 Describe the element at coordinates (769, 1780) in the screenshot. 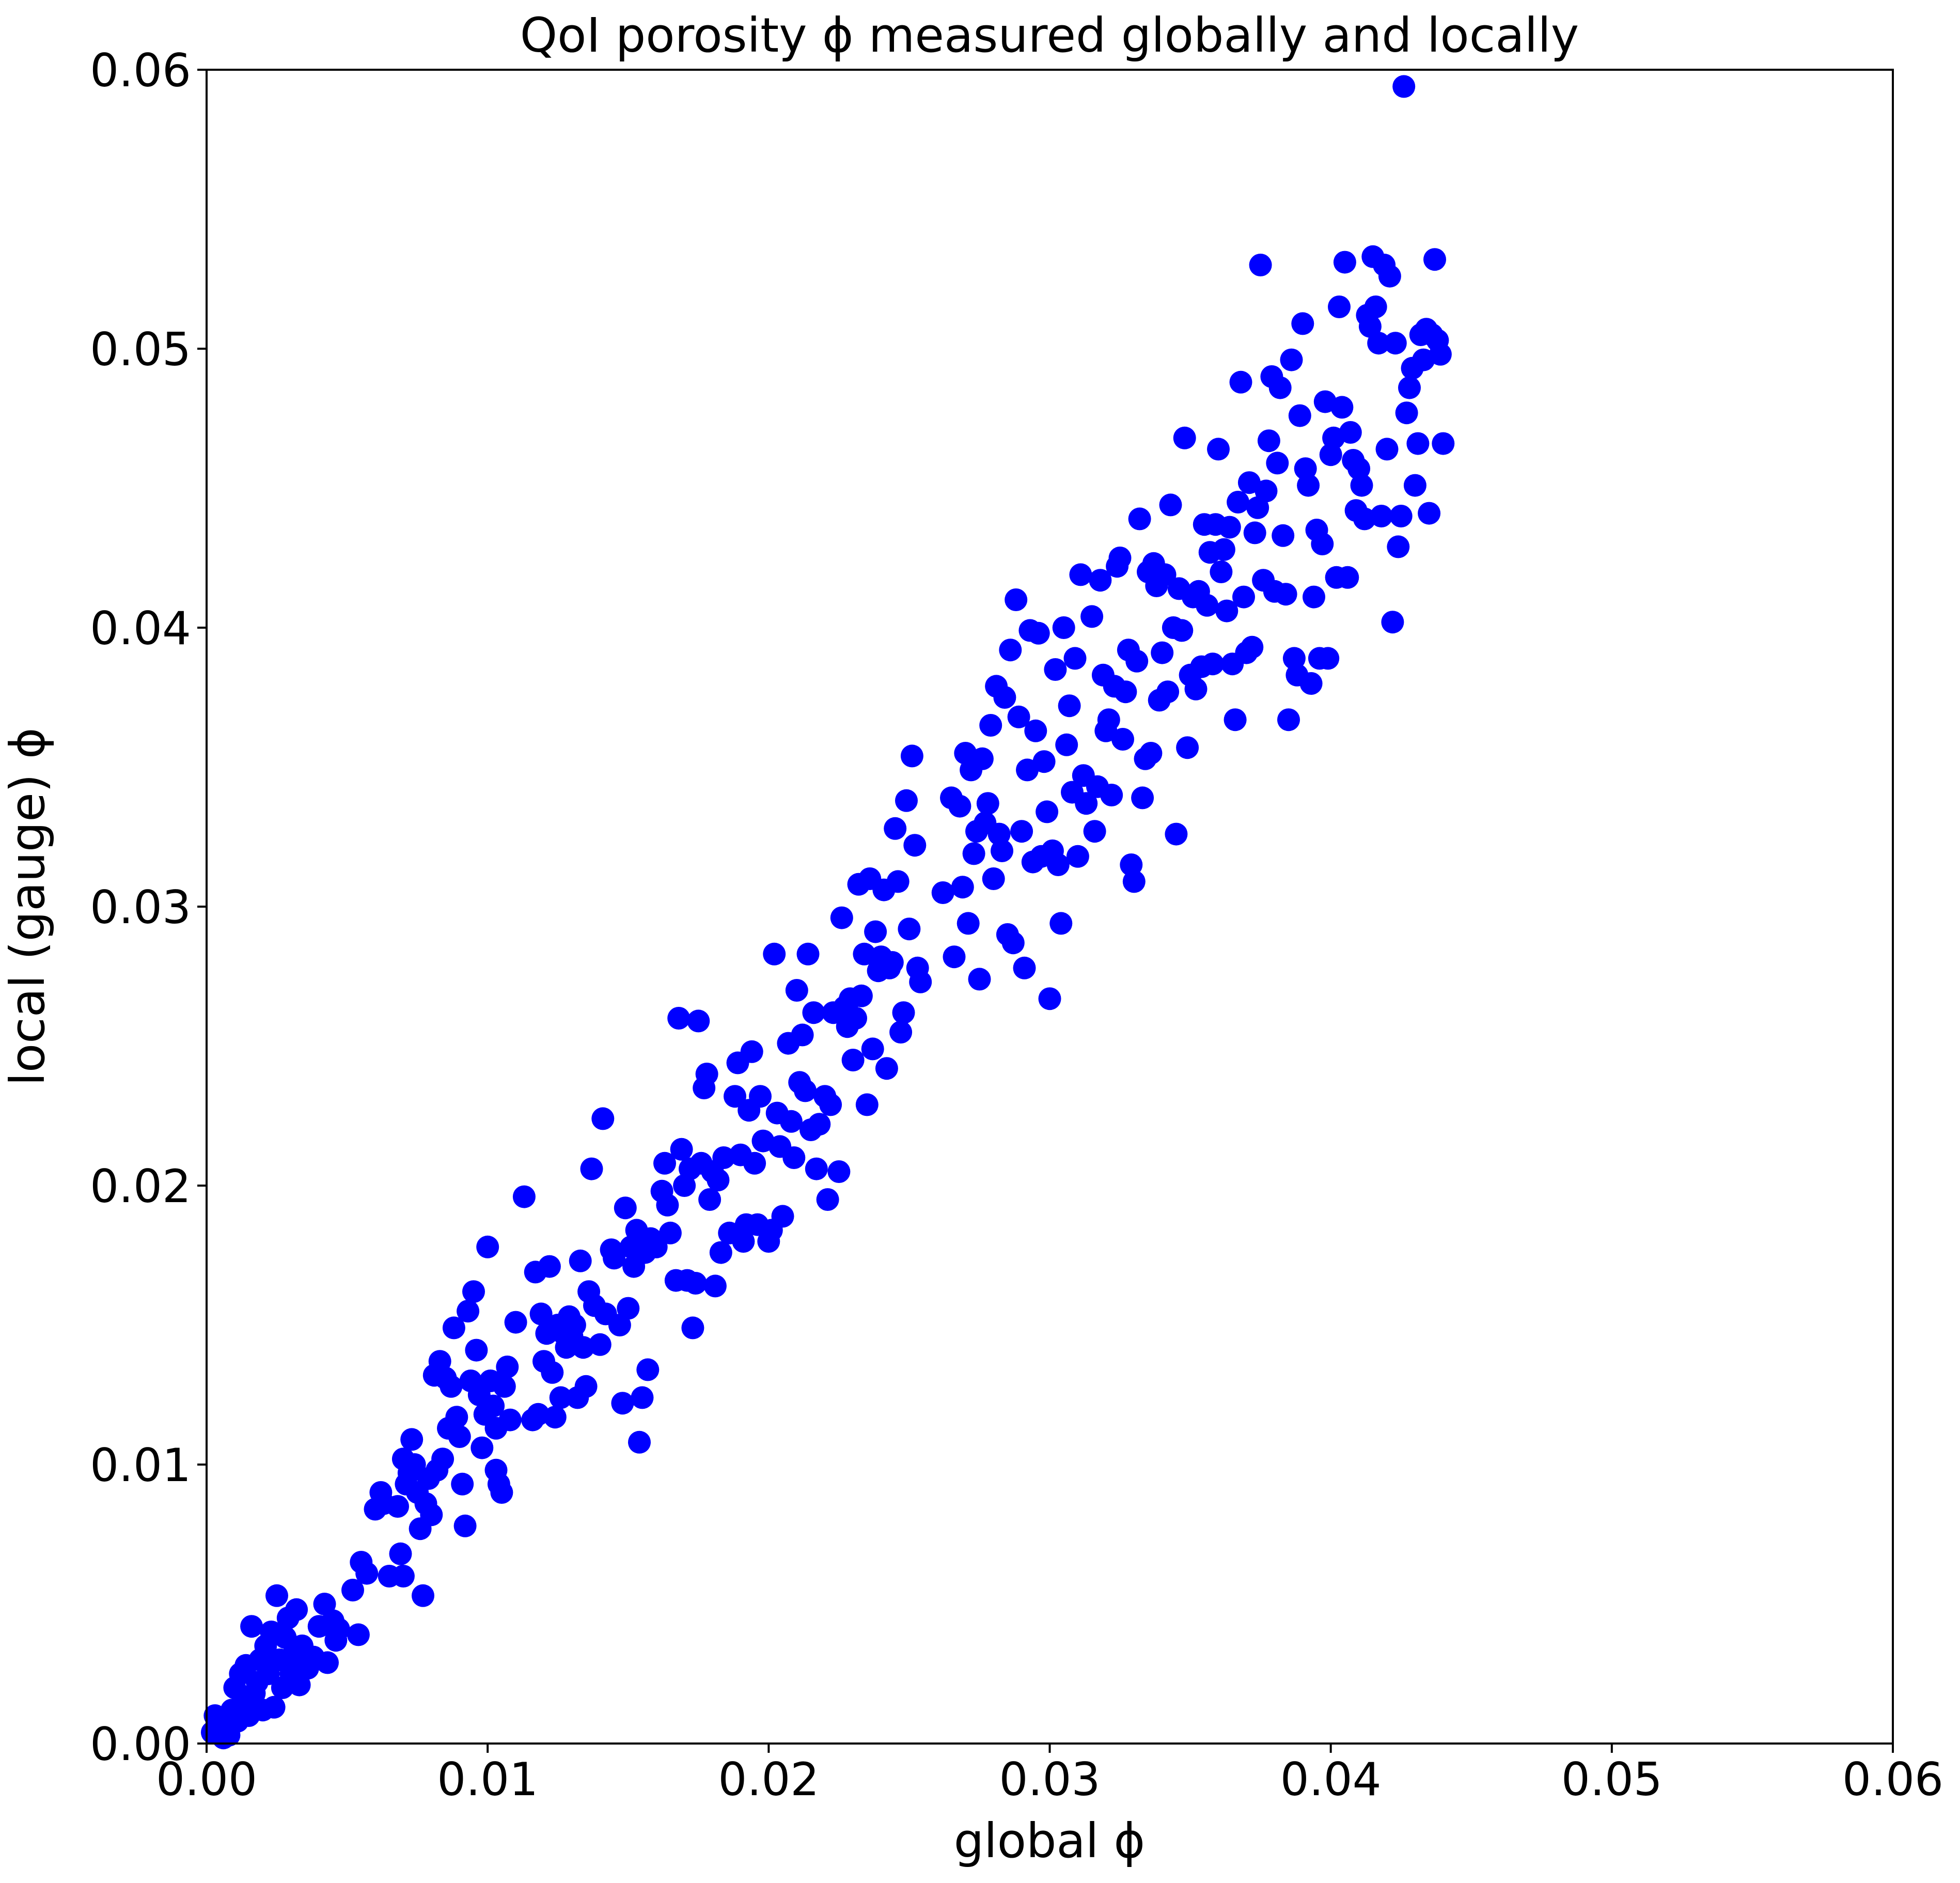

I see `x-tick-label: 0.02` at that location.